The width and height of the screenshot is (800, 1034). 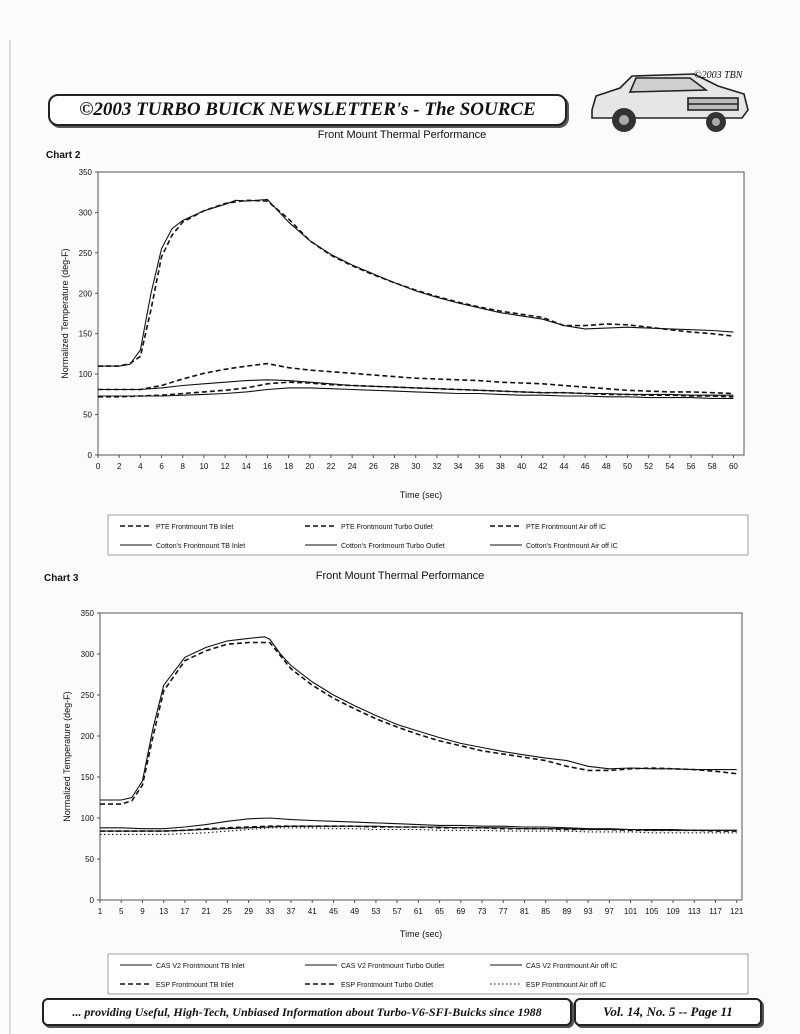 What do you see at coordinates (248, 911) in the screenshot?
I see `x-tick-label: 29` at bounding box center [248, 911].